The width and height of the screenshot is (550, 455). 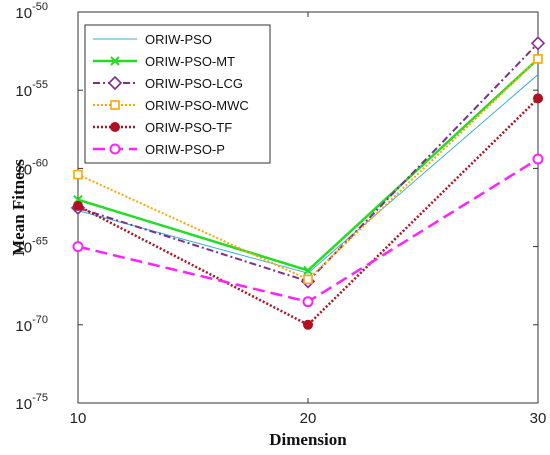 I want to click on series-3-point, so click(x=538, y=43).